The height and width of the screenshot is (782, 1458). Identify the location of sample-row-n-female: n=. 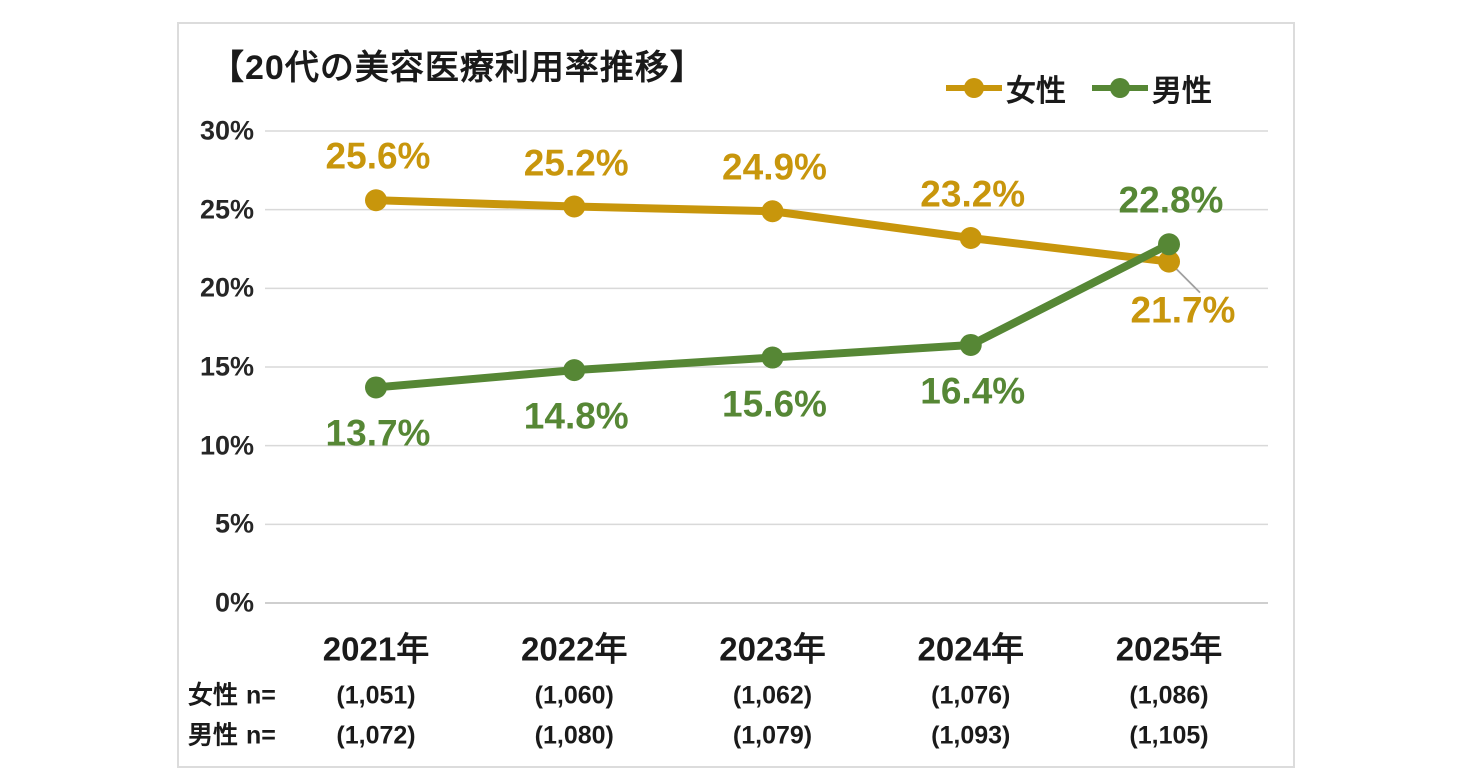
(261, 695).